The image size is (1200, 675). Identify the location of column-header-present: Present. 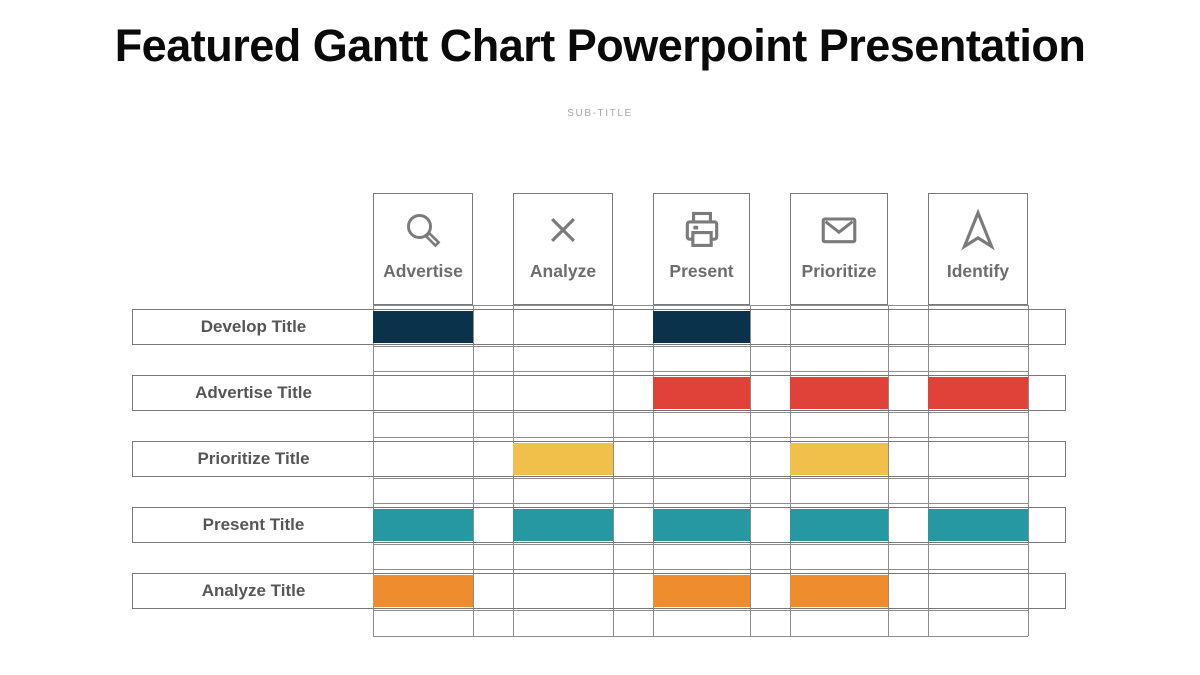
(701, 249).